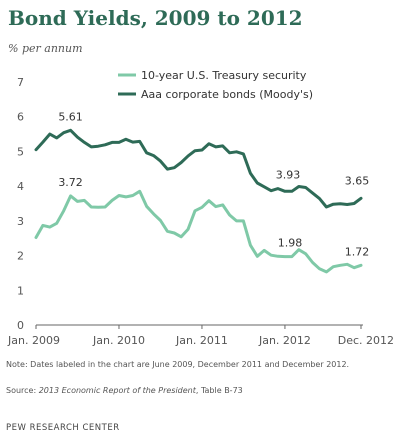 Image resolution: width=407 pixels, height=438 pixels. What do you see at coordinates (20, 256) in the screenshot?
I see `y-tick-label: 2` at bounding box center [20, 256].